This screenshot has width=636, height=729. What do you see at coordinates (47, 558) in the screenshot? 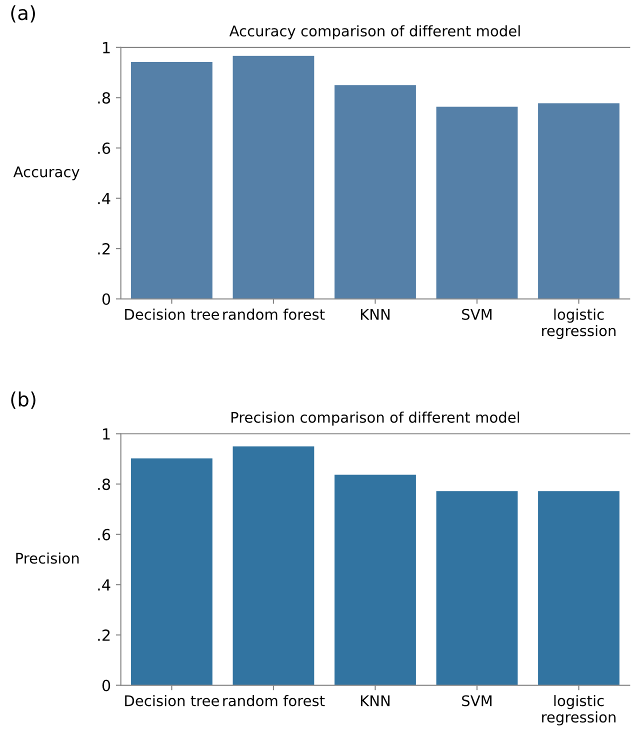
I see `y-axis-title: Precision` at bounding box center [47, 558].